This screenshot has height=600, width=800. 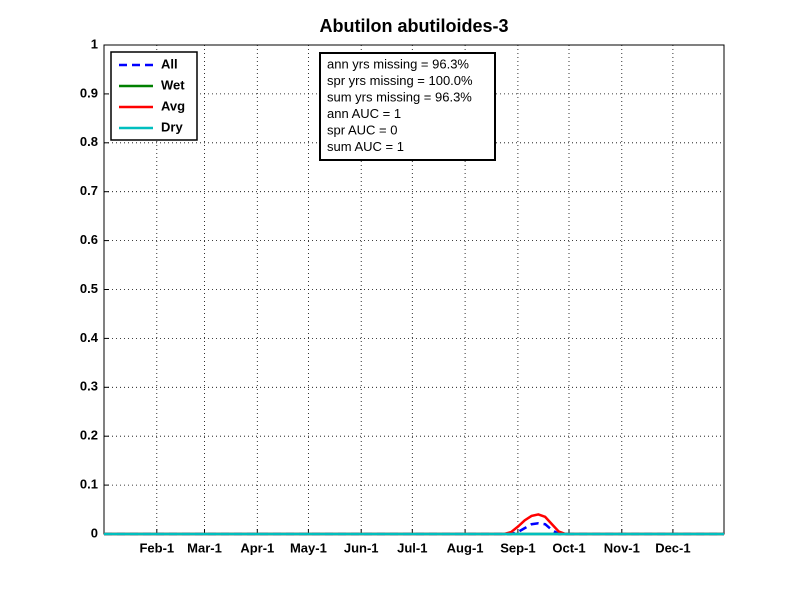 I want to click on y-tick-label: 0.2, so click(x=89, y=435).